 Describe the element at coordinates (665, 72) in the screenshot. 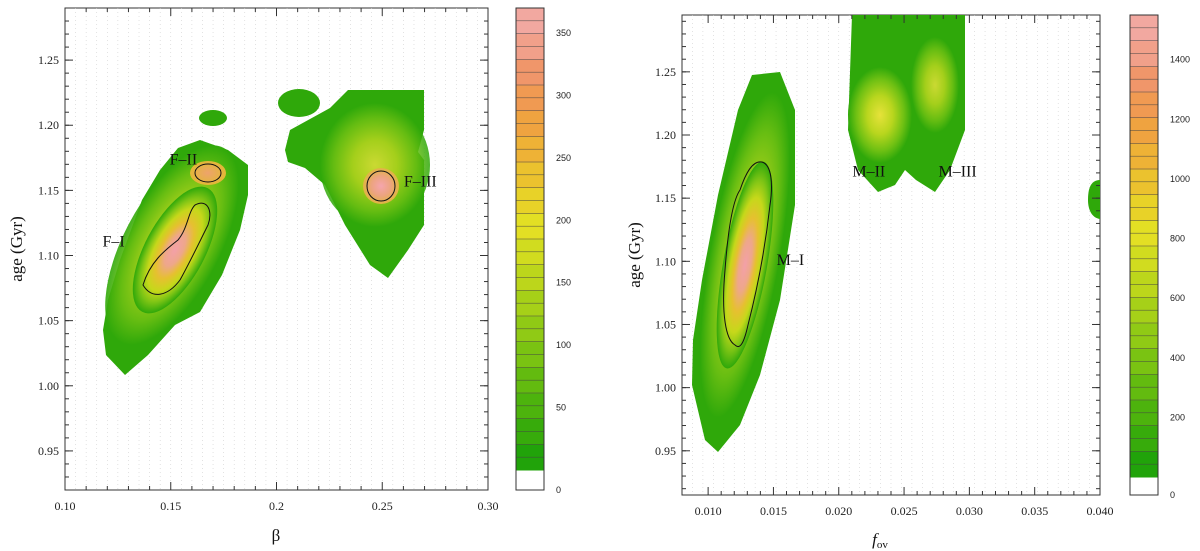

I see `right-y-tick-label: 1.25` at that location.